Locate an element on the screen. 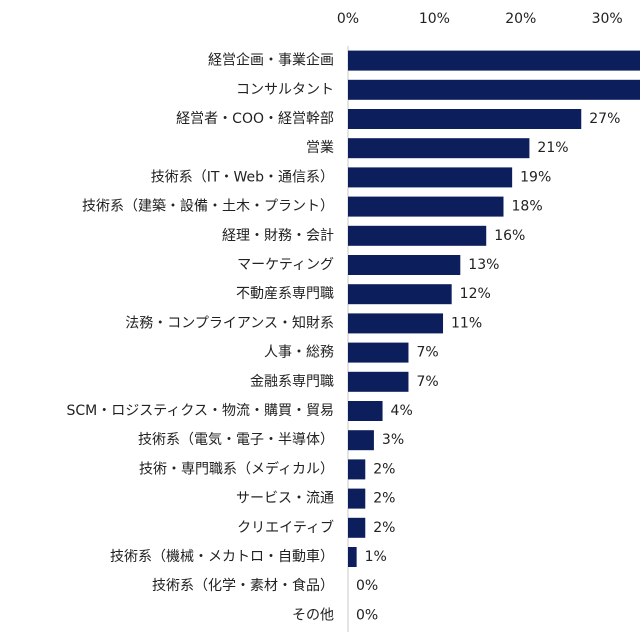 The width and height of the screenshot is (640, 640). y-tick-label: サービス・流通 is located at coordinates (285, 499).